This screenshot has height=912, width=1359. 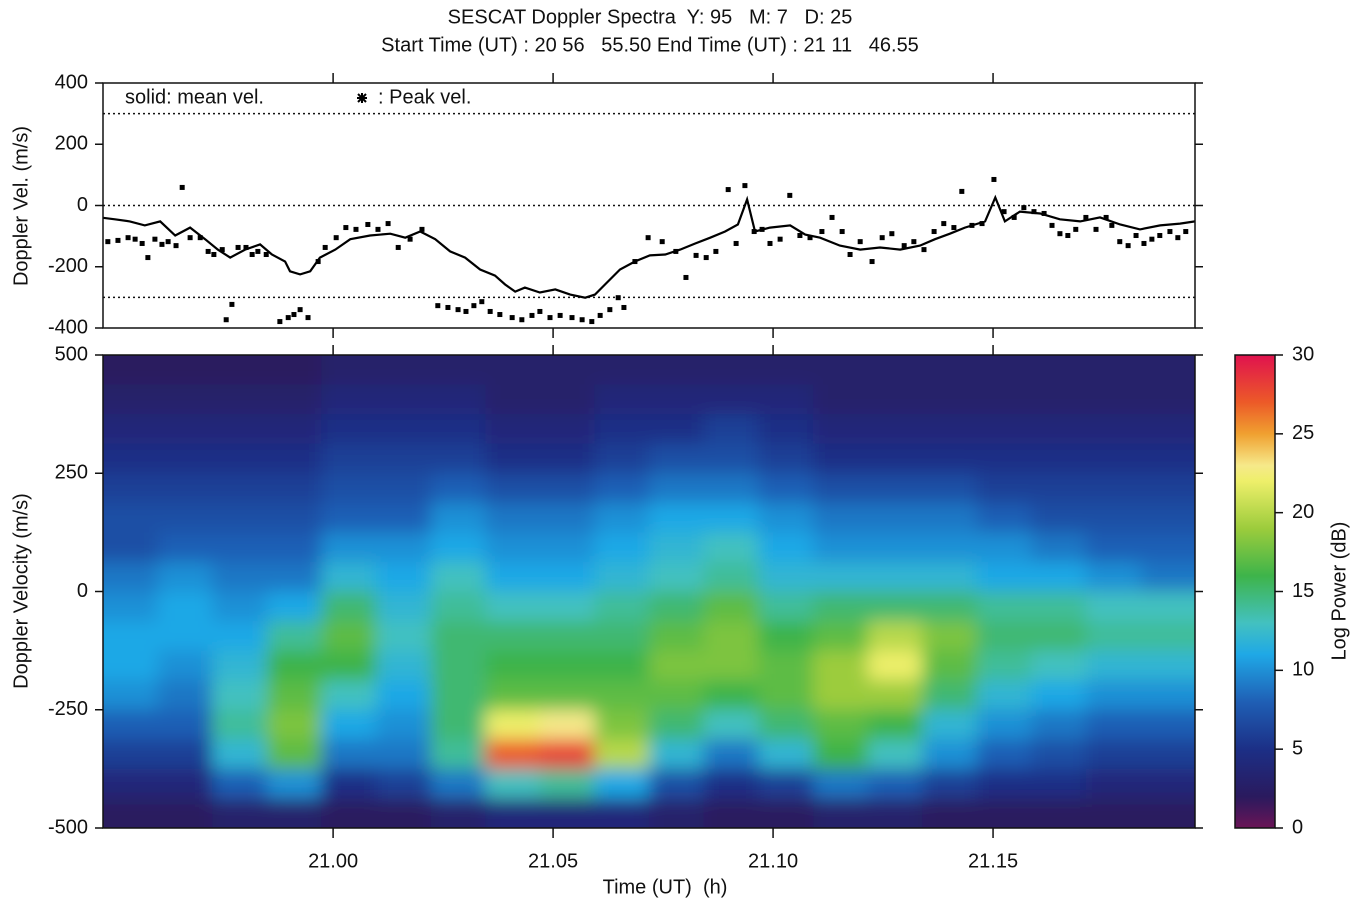 I want to click on chart-title: SESCAT Doppler Spectra Y: 95 M: 7 D: 25, so click(x=650, y=17).